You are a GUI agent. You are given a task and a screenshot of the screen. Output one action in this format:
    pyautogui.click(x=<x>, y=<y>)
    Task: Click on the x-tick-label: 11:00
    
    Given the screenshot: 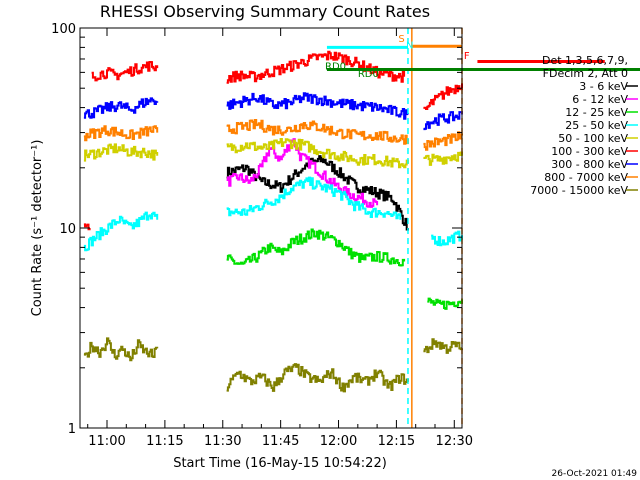 What is the action you would take?
    pyautogui.click(x=106, y=441)
    